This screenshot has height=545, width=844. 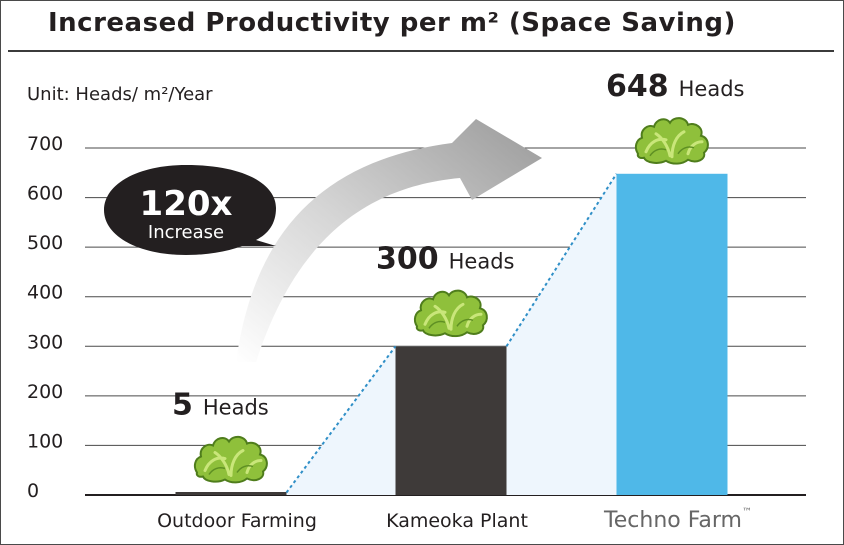 What do you see at coordinates (45, 293) in the screenshot?
I see `y-tick-label: 400` at bounding box center [45, 293].